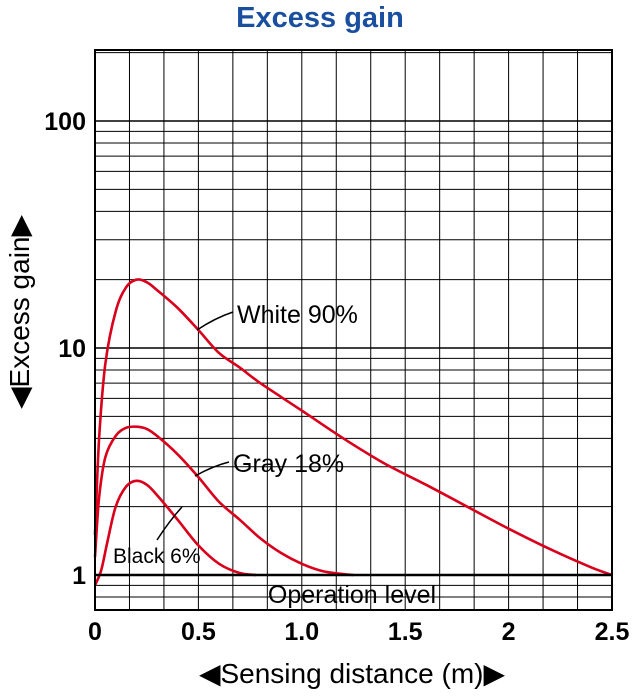 This screenshot has height=700, width=640. What do you see at coordinates (288, 464) in the screenshot?
I see `label-gray-18: Gray 18%` at bounding box center [288, 464].